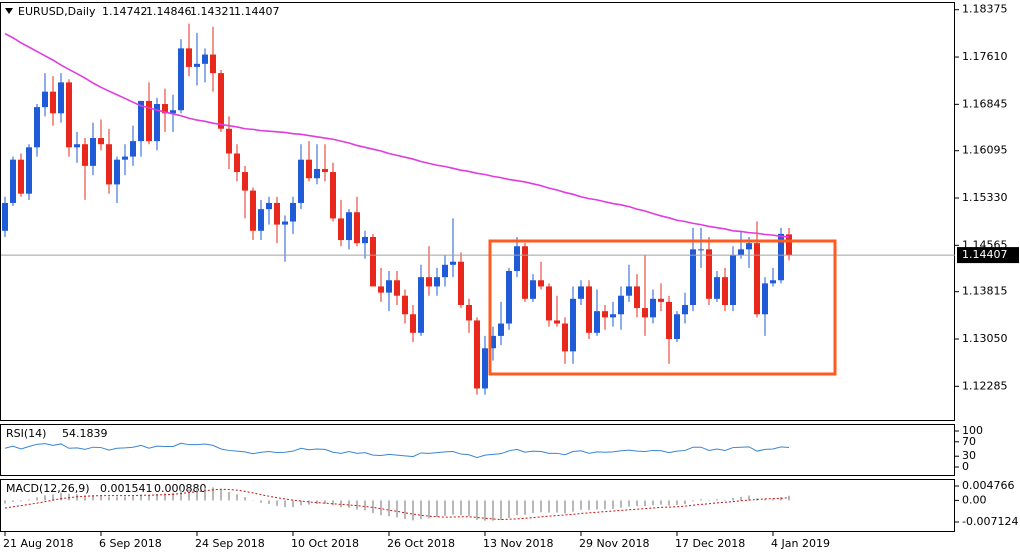 Image resolution: width=1020 pixels, height=556 pixels. Describe the element at coordinates (169, 11) in the screenshot. I see `high-value: 1.14846` at that location.